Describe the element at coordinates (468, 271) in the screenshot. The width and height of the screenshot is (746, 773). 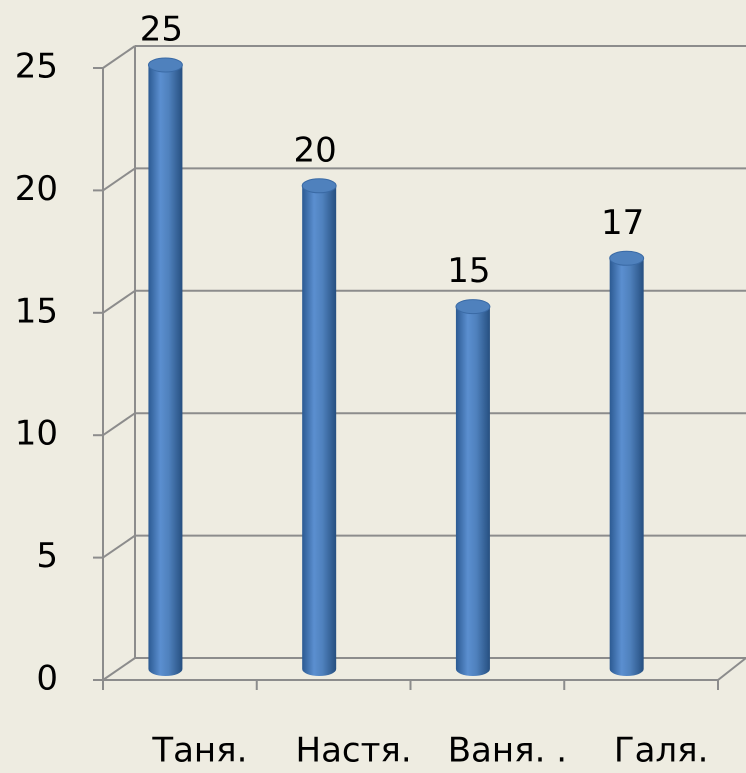
I see `data-label: 15` at that location.